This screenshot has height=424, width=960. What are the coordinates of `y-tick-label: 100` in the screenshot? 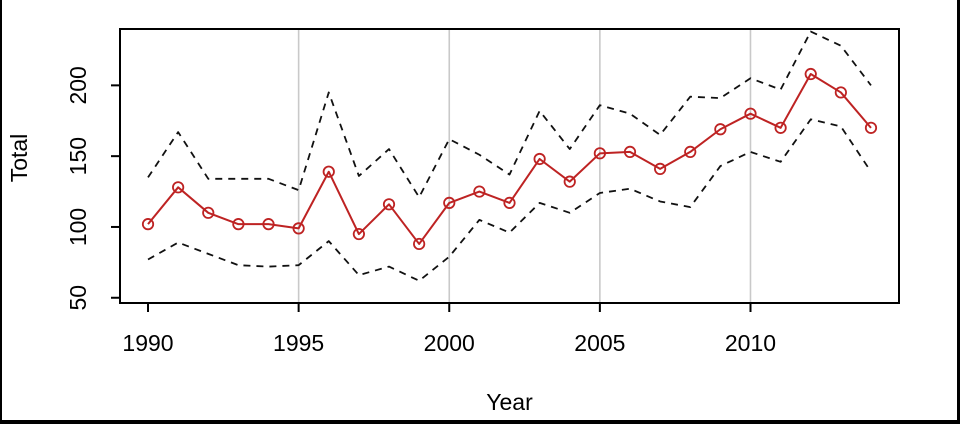 It's located at (78, 227).